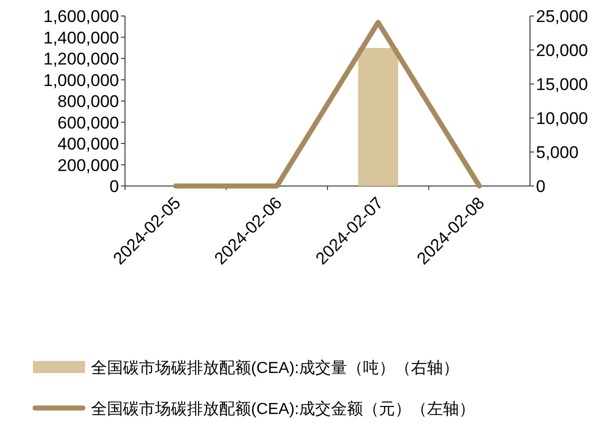 This screenshot has height=423, width=614. Describe the element at coordinates (81, 80) in the screenshot. I see `y-tick-label: 1,000,000` at that location.